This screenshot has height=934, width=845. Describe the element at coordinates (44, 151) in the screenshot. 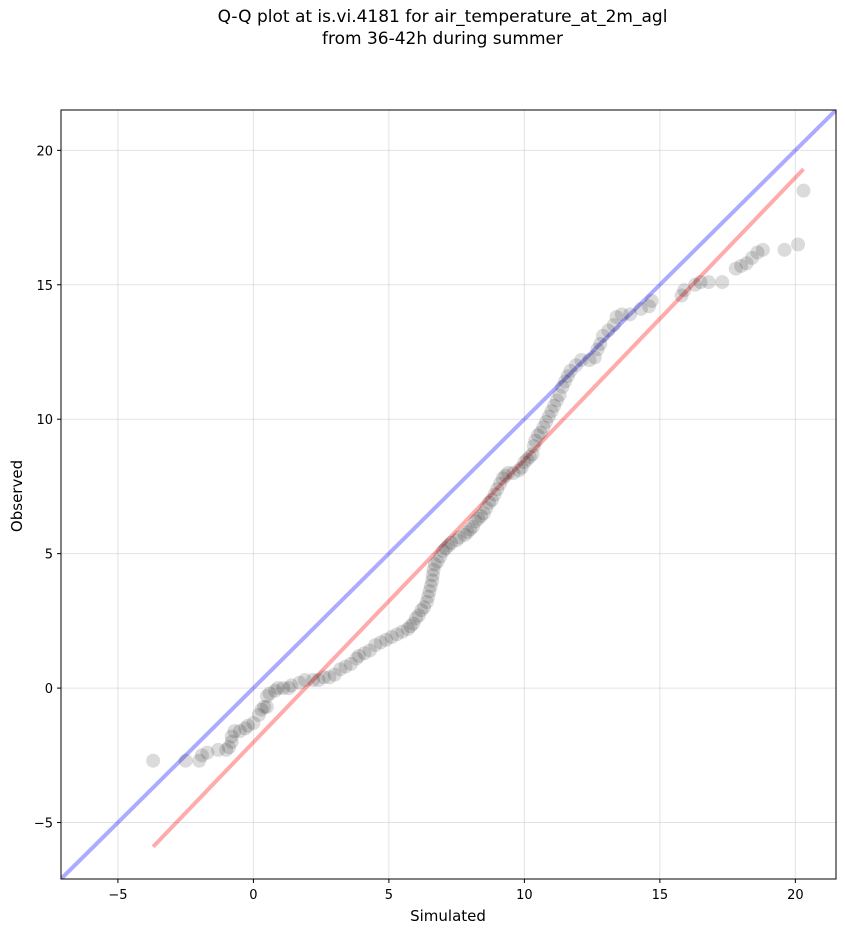

I see `y-tick-label: 20` at that location.